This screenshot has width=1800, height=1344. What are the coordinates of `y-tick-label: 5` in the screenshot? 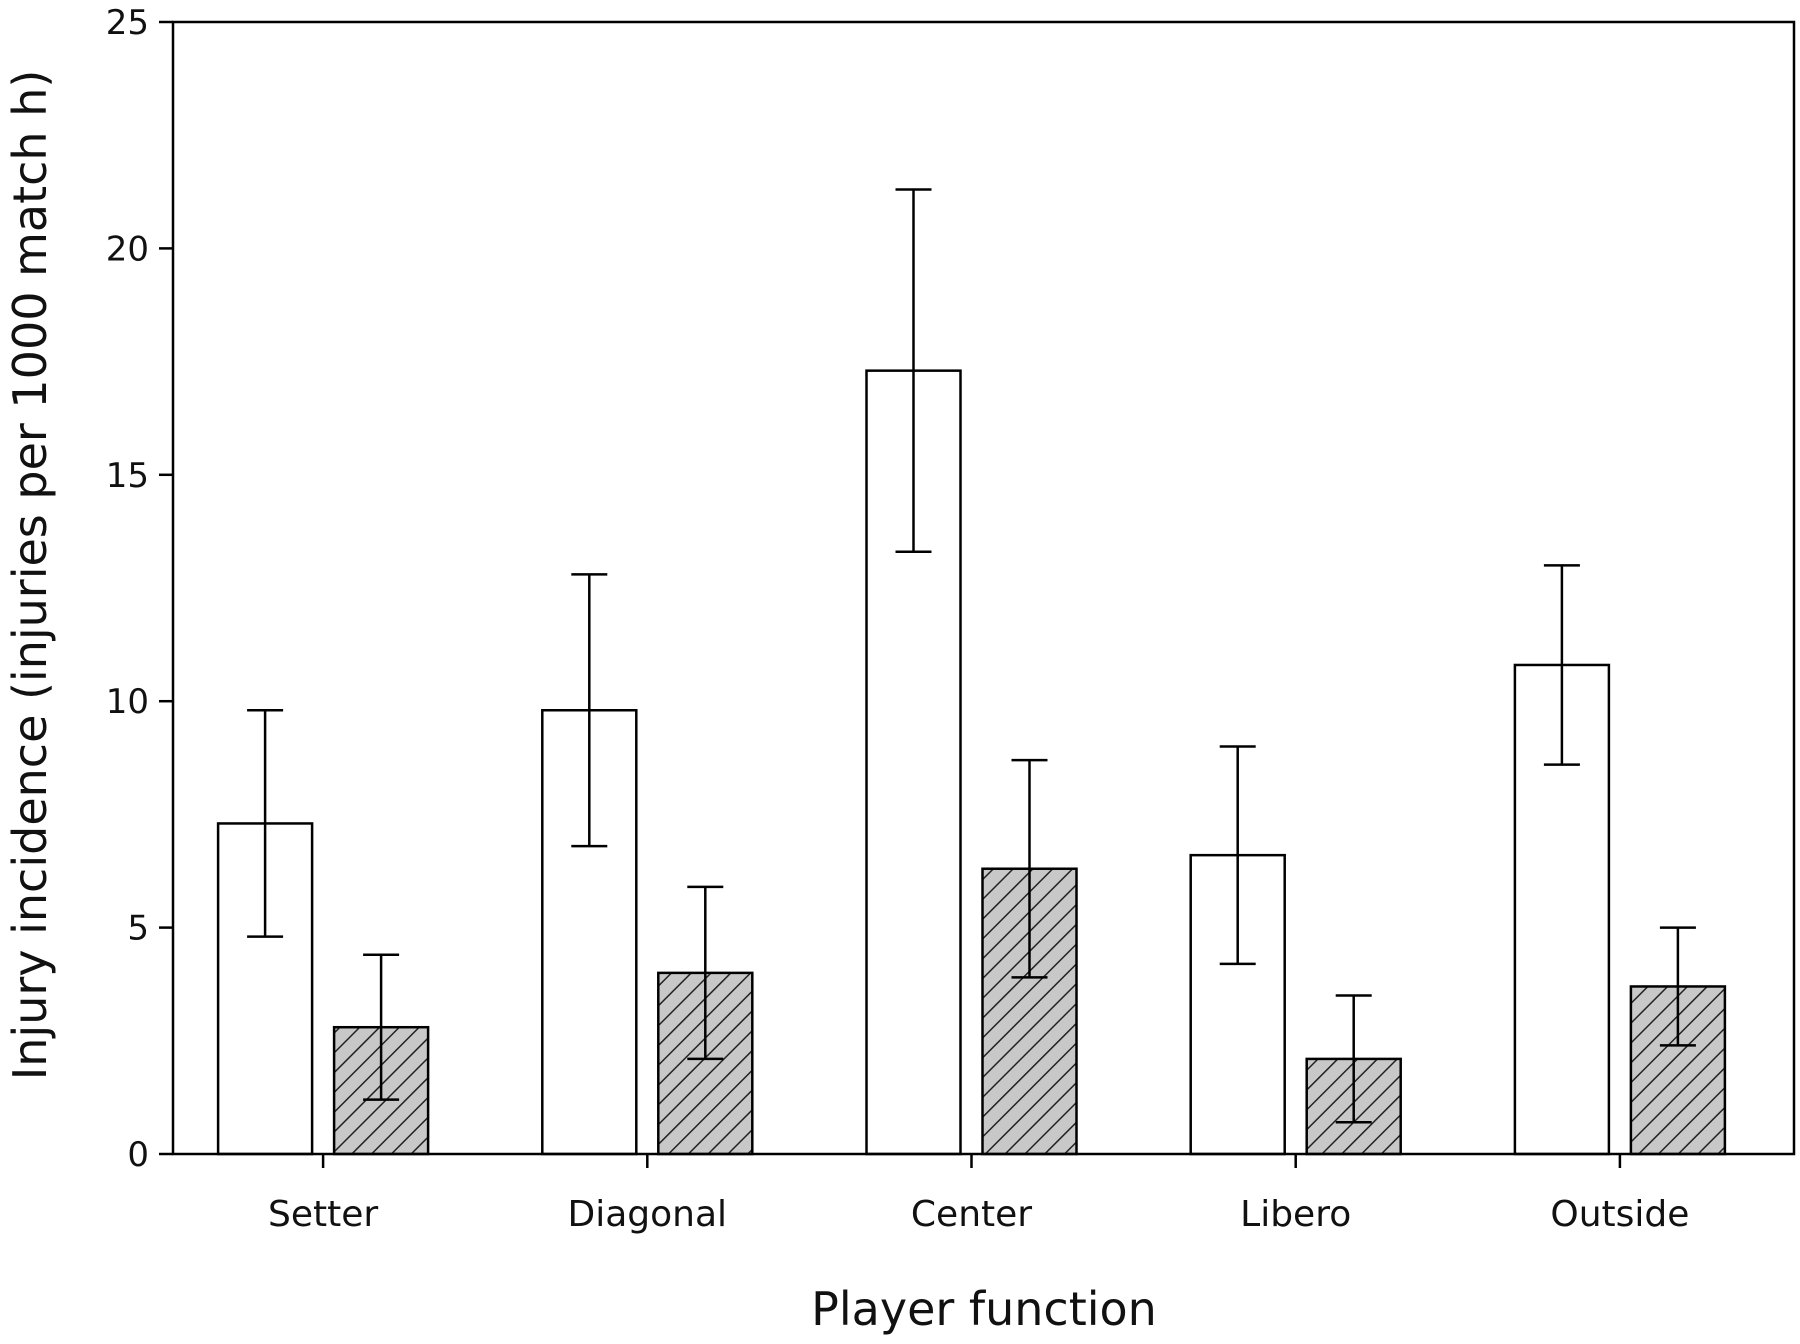 It's located at (138, 929).